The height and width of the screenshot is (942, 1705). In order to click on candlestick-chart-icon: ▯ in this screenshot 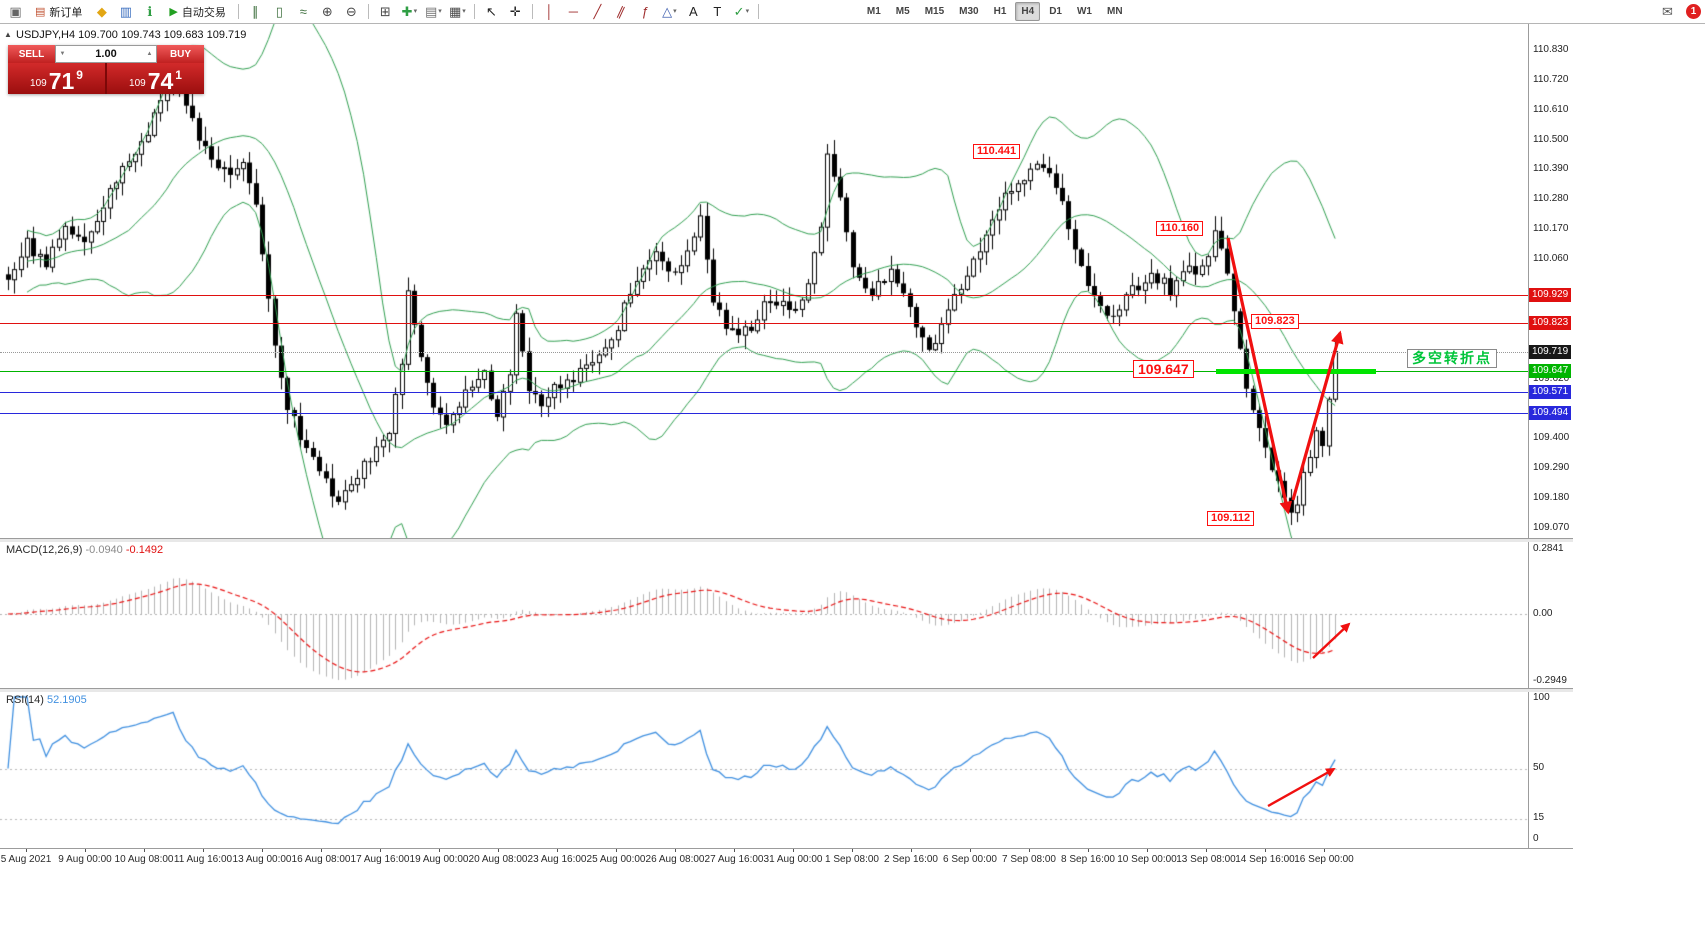, I will do `click(279, 11)`.